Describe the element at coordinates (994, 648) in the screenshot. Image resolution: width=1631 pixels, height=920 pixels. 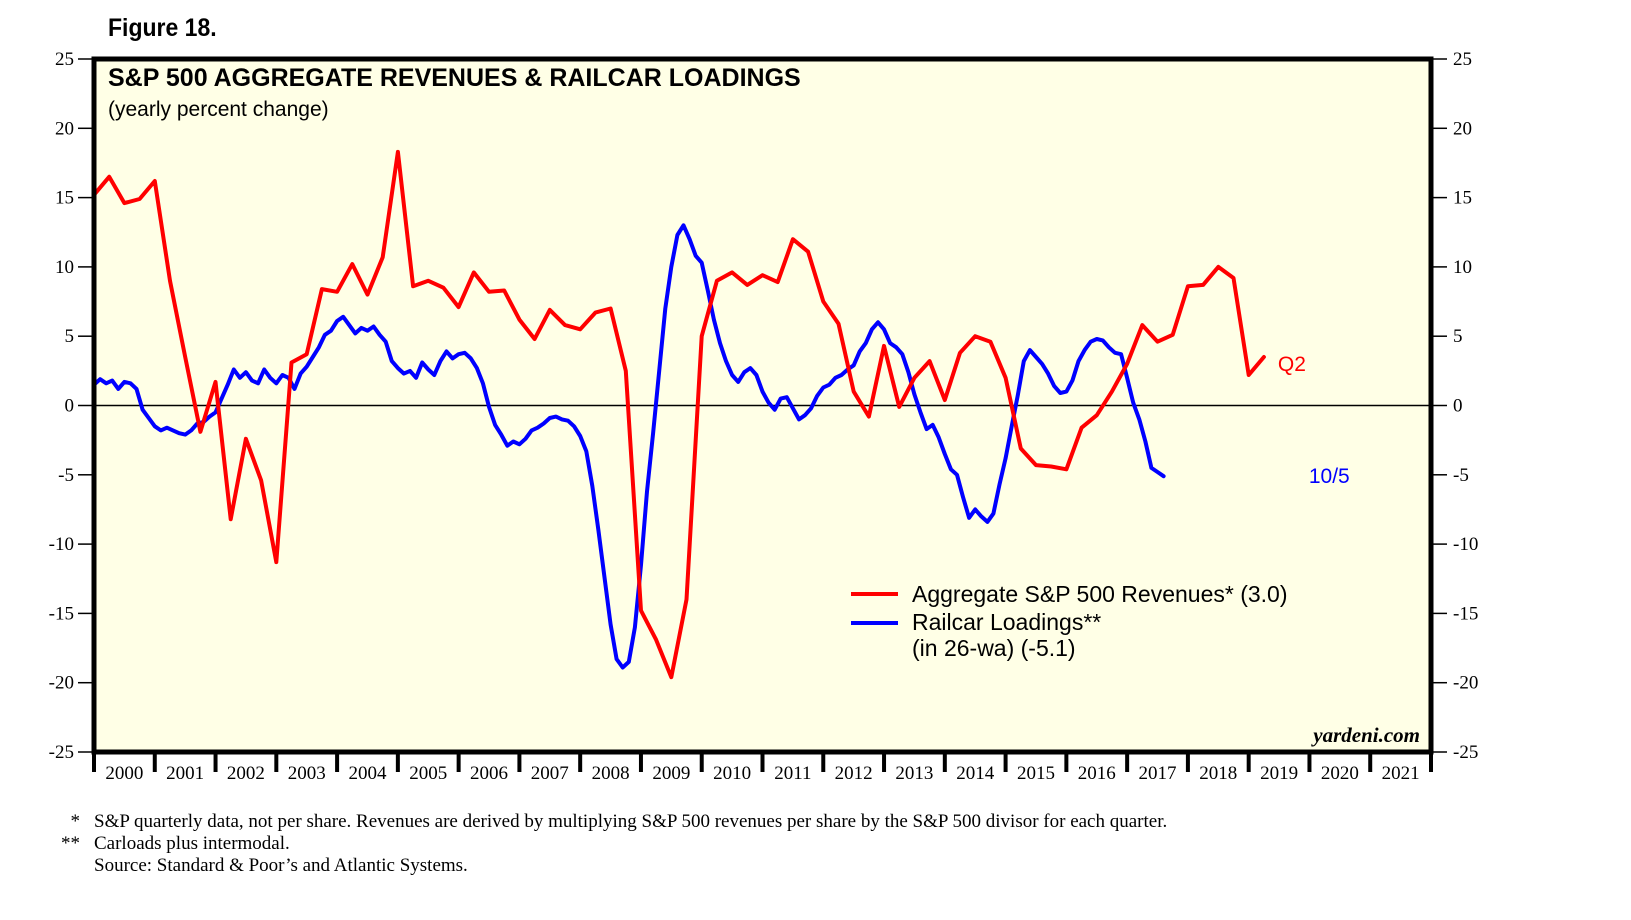
I see `legend-label-railcar-sub: (in 26-wa) (-5.1)` at that location.